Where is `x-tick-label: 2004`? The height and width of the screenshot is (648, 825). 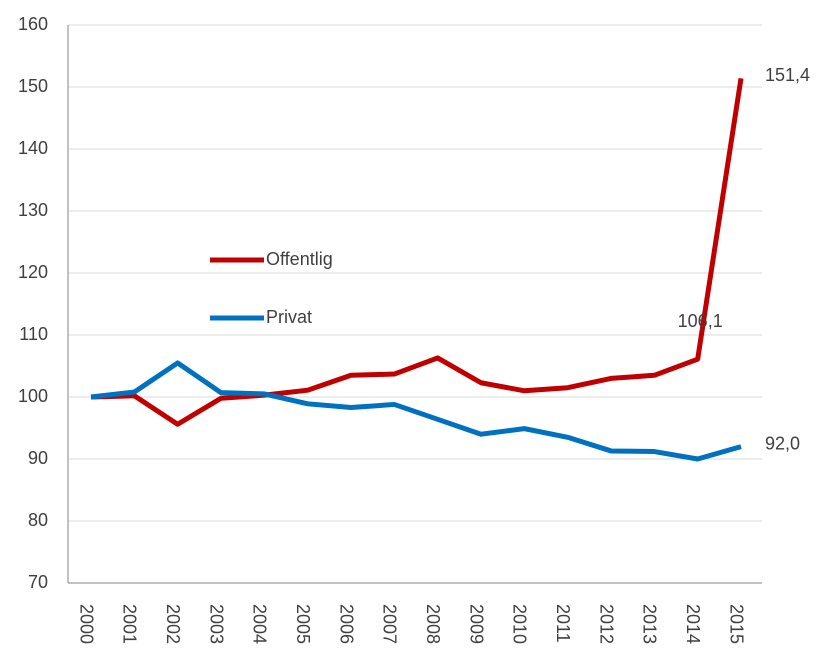 x-tick-label: 2004 is located at coordinates (260, 624).